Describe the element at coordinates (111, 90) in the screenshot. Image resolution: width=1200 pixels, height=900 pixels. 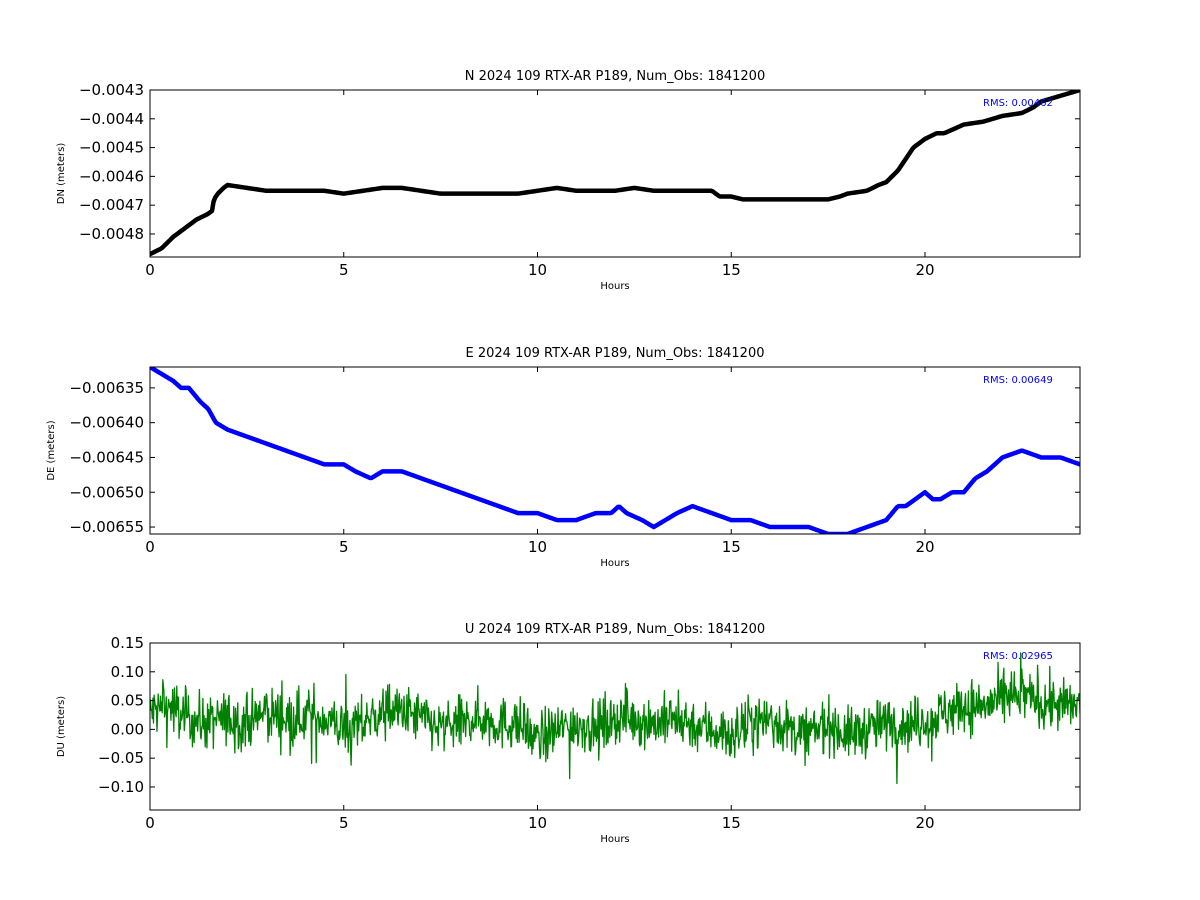
I see `y-tick-label: −0.0043` at that location.